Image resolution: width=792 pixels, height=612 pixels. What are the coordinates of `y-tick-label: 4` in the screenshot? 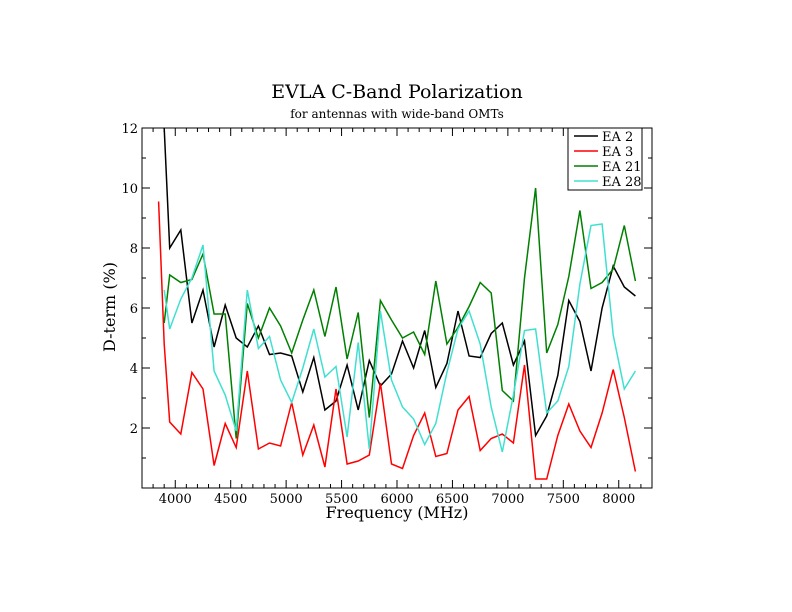 It's located at (134, 369).